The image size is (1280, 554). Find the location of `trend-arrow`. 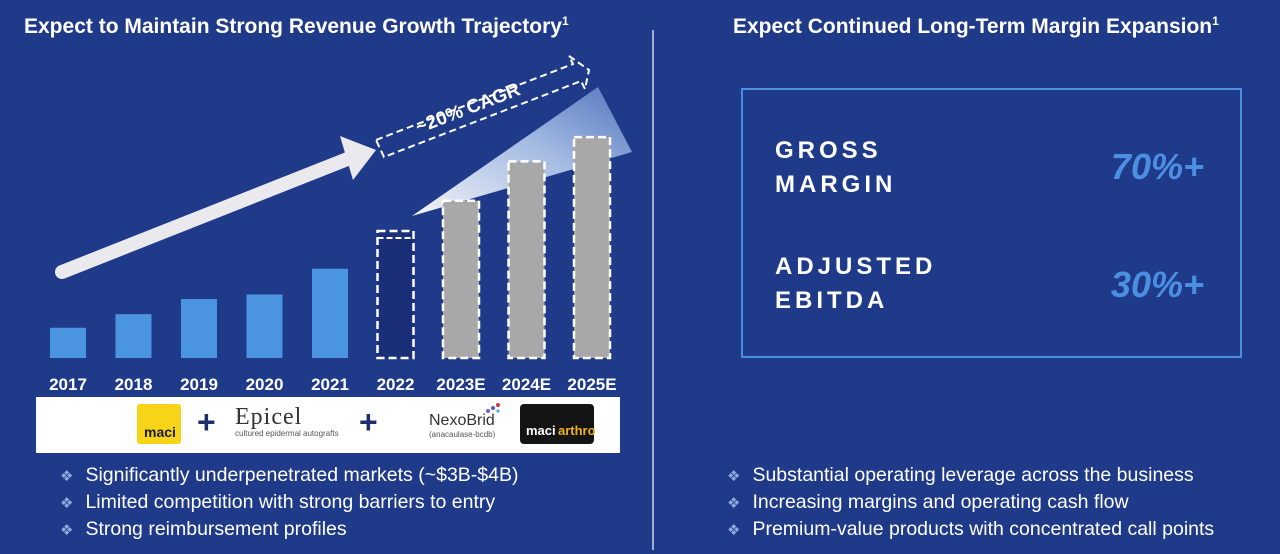

trend-arrow is located at coordinates (206, 215).